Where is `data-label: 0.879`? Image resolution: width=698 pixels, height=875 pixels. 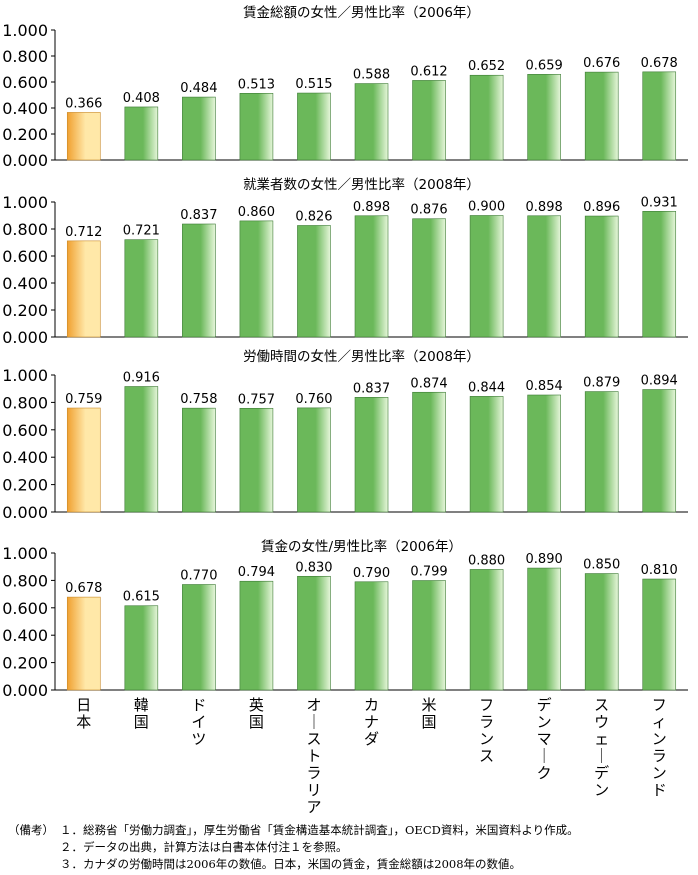 data-label: 0.879 is located at coordinates (601, 383).